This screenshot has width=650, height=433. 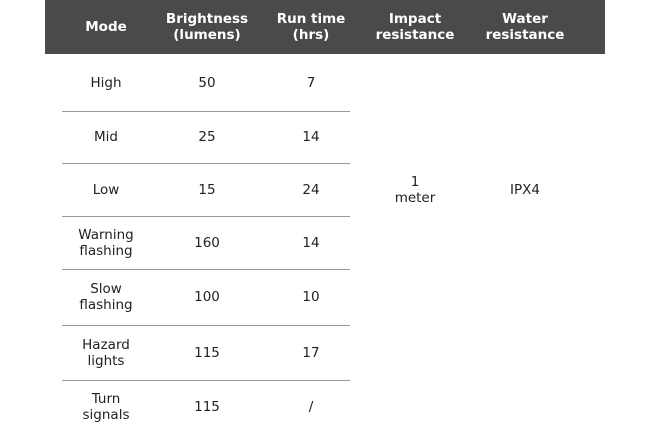 What do you see at coordinates (106, 352) in the screenshot?
I see `mode-cell: Hazard lights` at bounding box center [106, 352].